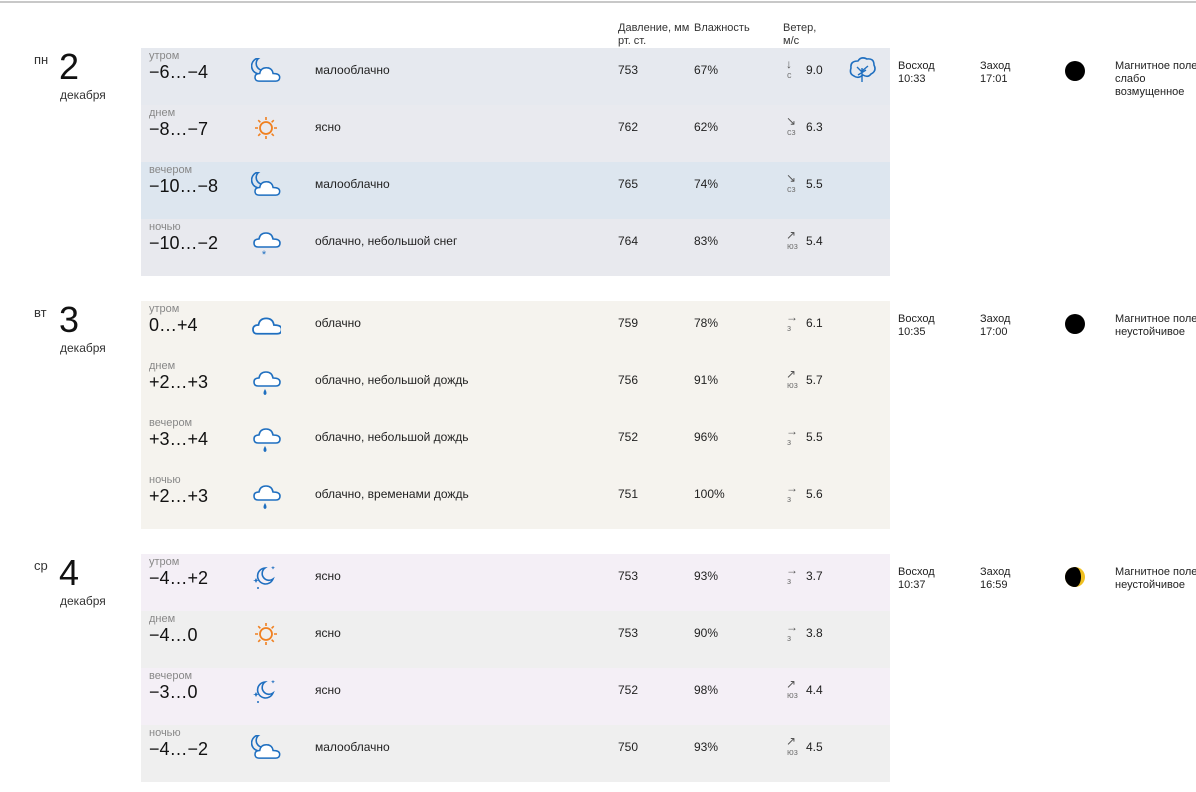 The image size is (1196, 792). What do you see at coordinates (1075, 324) in the screenshot?
I see `moon-phase` at bounding box center [1075, 324].